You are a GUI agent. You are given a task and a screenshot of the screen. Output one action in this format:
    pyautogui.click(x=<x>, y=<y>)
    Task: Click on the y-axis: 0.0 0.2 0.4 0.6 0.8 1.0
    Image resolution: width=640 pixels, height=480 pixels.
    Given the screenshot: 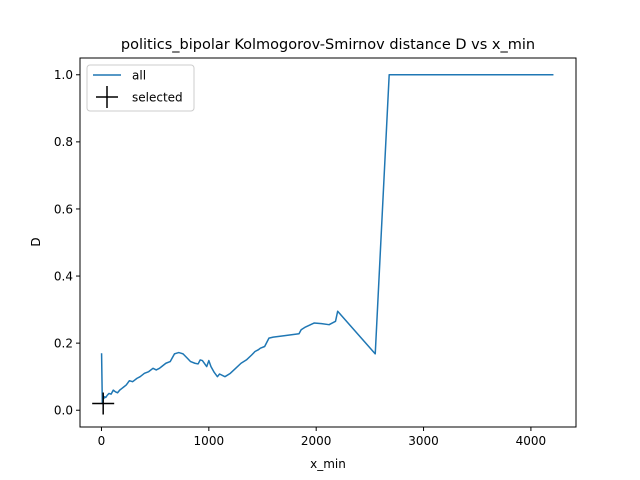 What is the action you would take?
    pyautogui.click(x=67, y=243)
    